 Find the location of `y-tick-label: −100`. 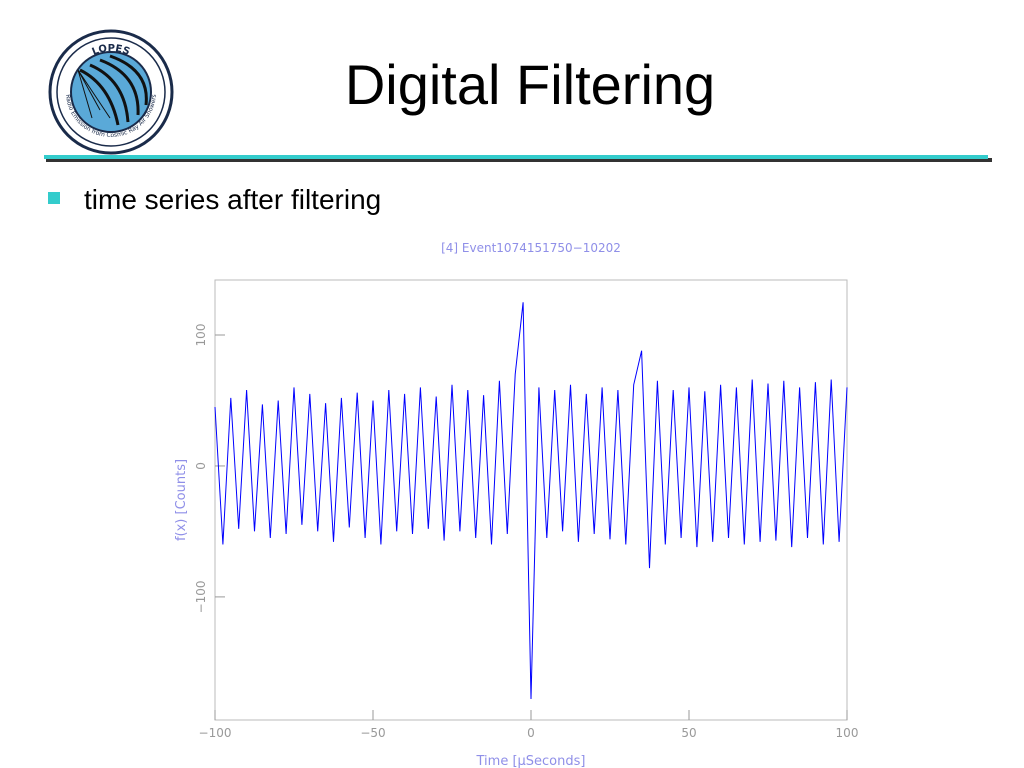

y-tick-label: −100 is located at coordinates (201, 596).